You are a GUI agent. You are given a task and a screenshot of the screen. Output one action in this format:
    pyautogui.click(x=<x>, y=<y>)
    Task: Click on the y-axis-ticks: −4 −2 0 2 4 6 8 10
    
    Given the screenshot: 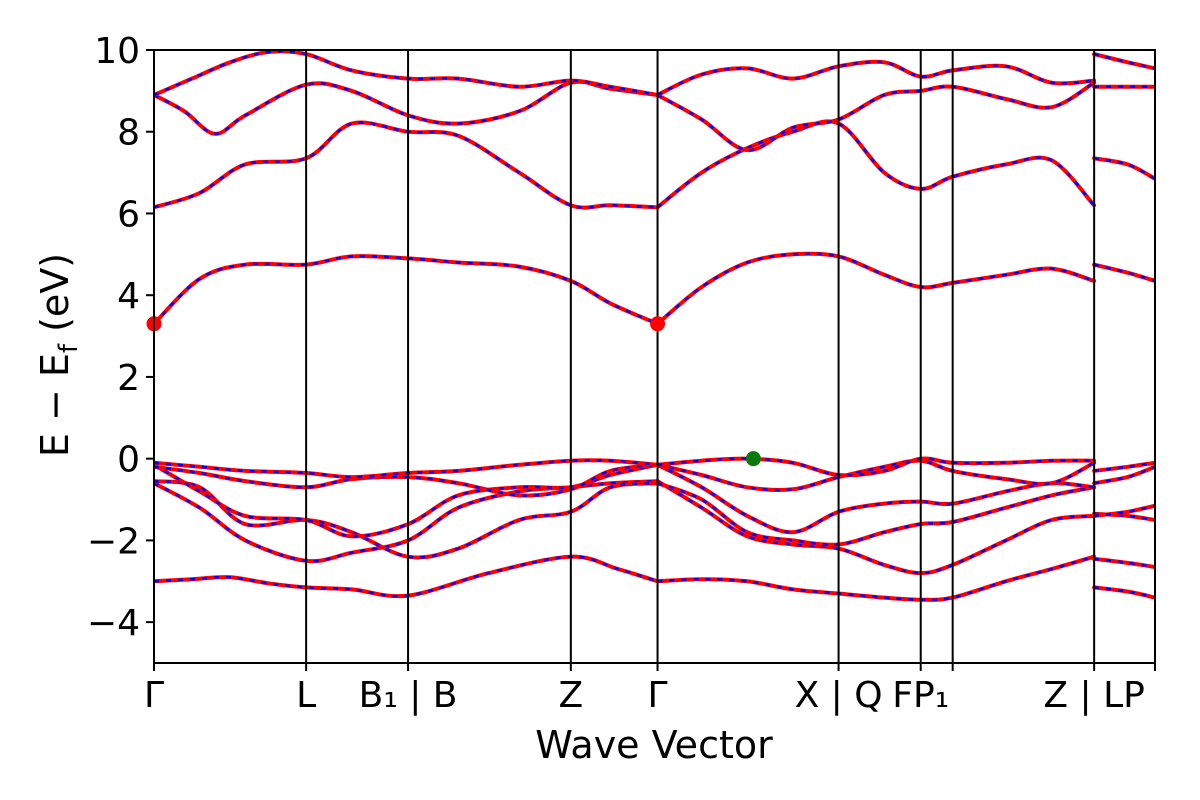 What is the action you would take?
    pyautogui.click(x=120, y=337)
    